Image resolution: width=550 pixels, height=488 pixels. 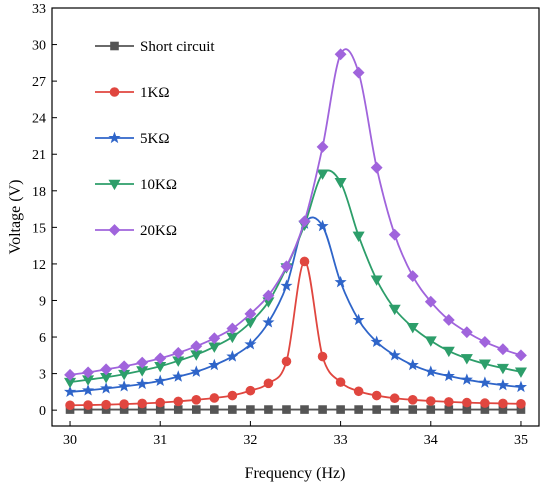 I want to click on y-tick-label: 33, so click(x=39, y=9).